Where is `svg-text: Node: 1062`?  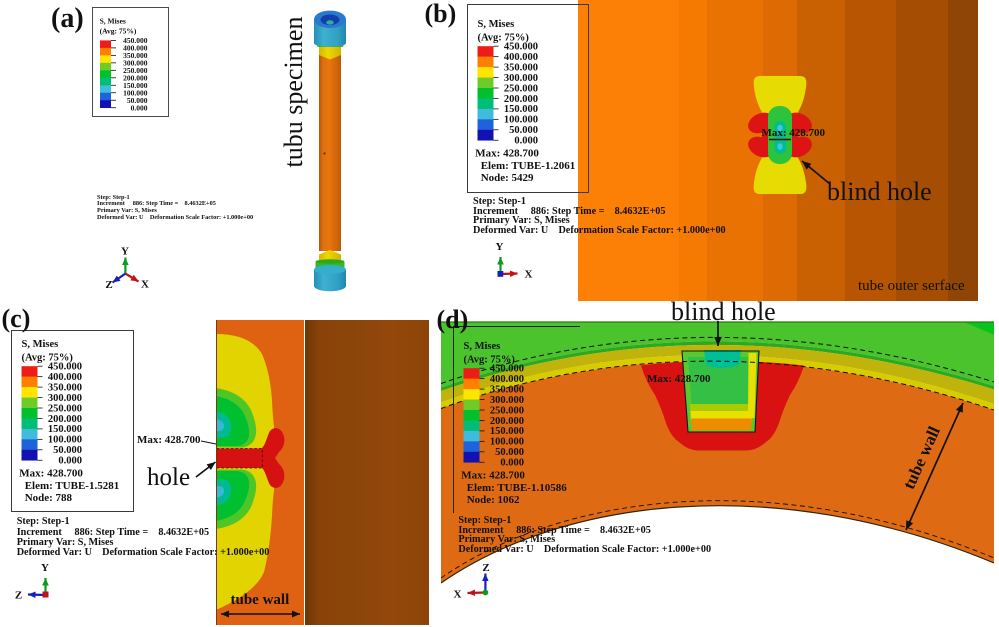
svg-text: Node: 1062 is located at coordinates (492, 500).